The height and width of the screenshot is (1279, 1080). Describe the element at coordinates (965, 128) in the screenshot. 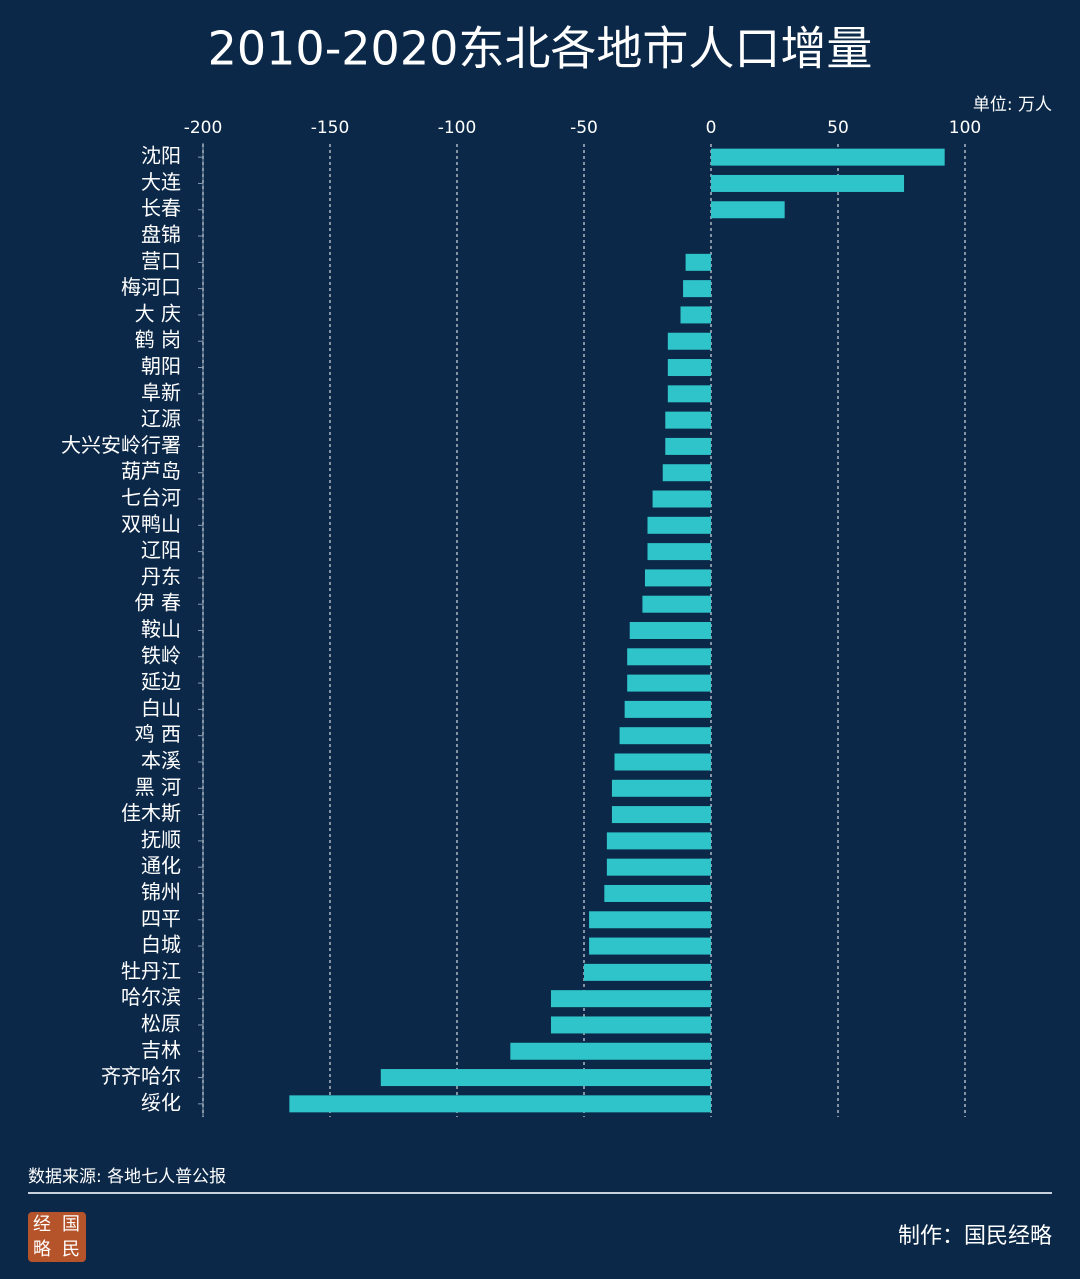

I see `x-tick-label: 100` at that location.